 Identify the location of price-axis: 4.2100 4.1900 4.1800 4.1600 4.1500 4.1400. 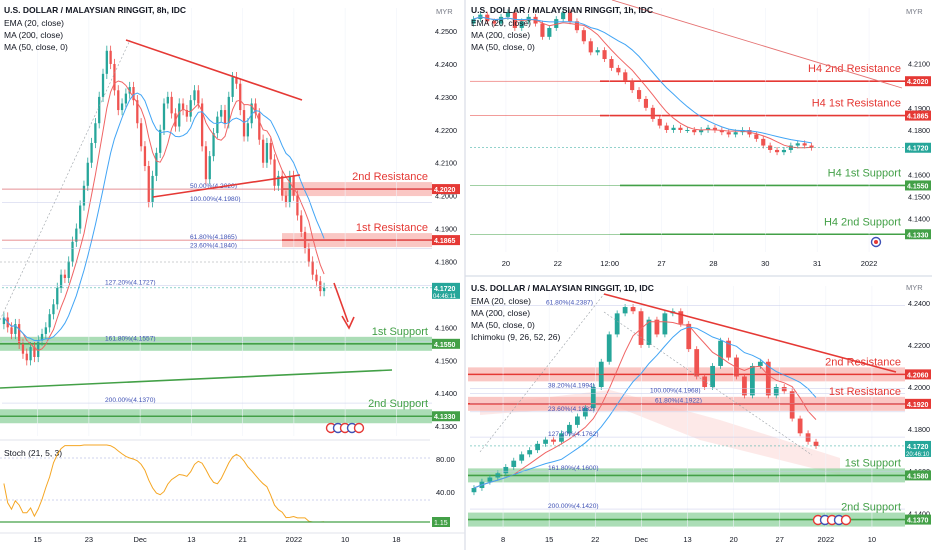
(919, 141).